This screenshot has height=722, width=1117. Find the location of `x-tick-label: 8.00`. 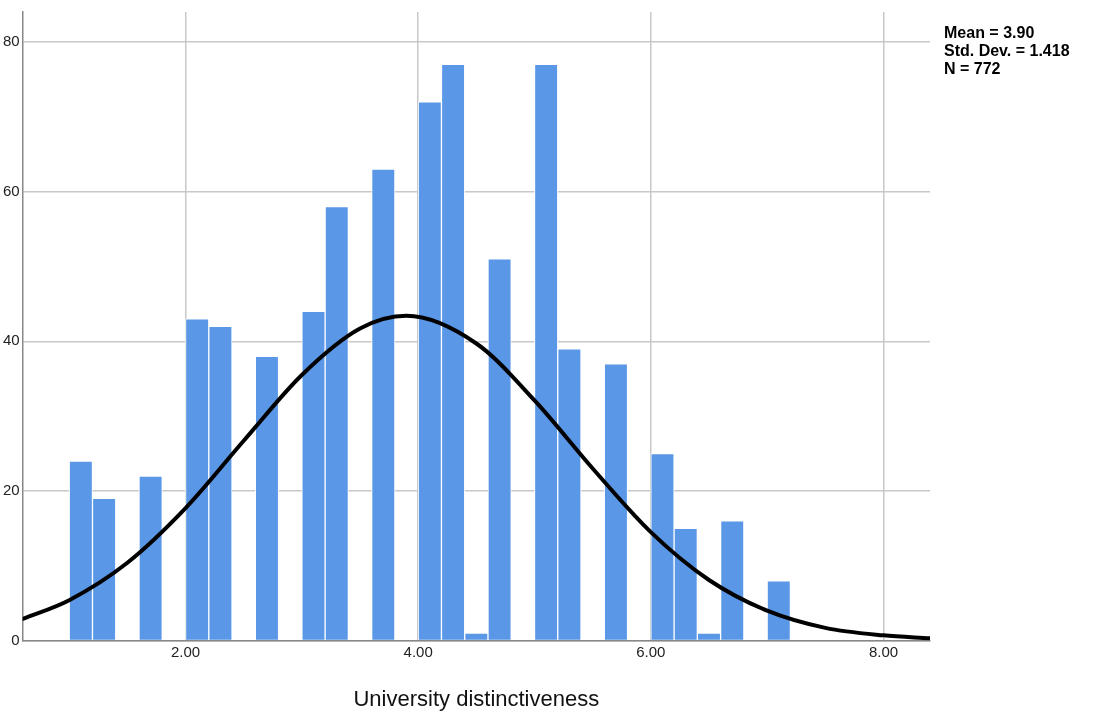

x-tick-label: 8.00 is located at coordinates (883, 651).